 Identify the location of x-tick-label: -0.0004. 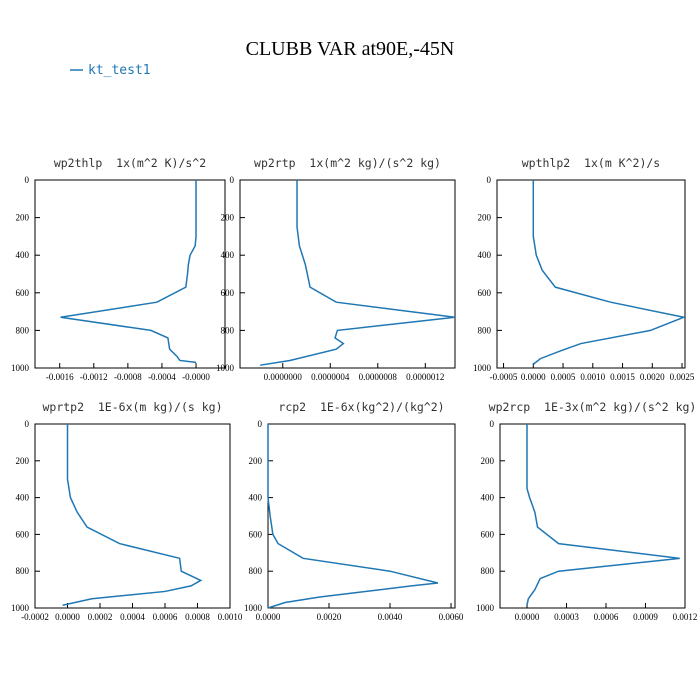
(162, 377).